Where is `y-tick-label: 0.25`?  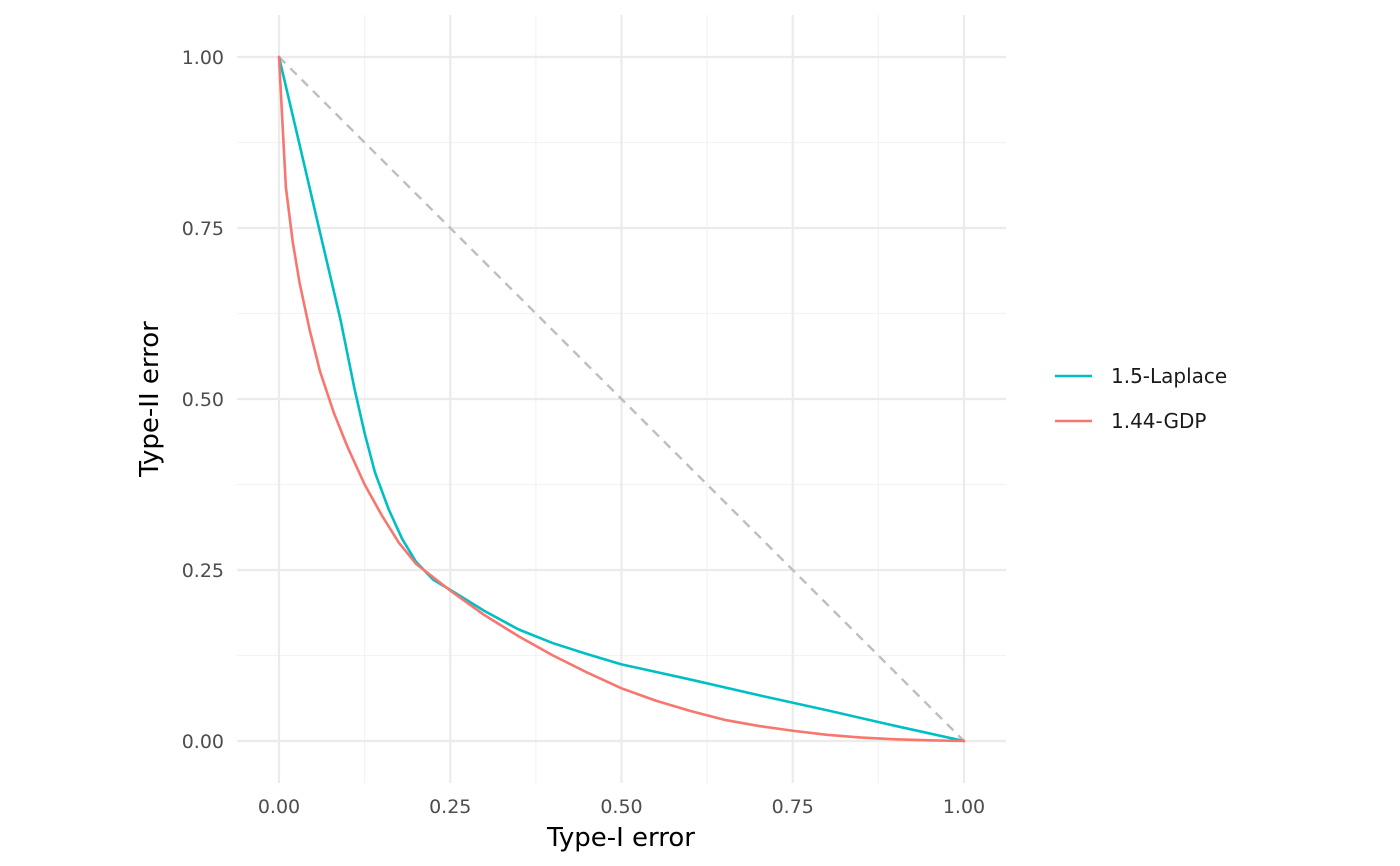
y-tick-label: 0.25 is located at coordinates (203, 571).